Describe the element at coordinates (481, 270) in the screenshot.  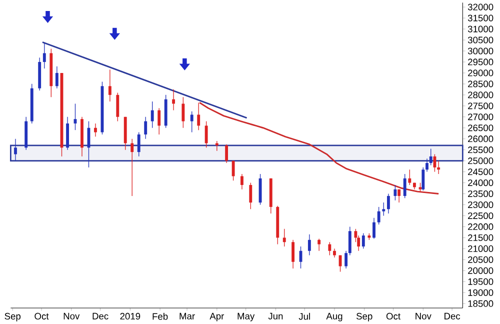
I see `y-tick-label: 20000` at that location.